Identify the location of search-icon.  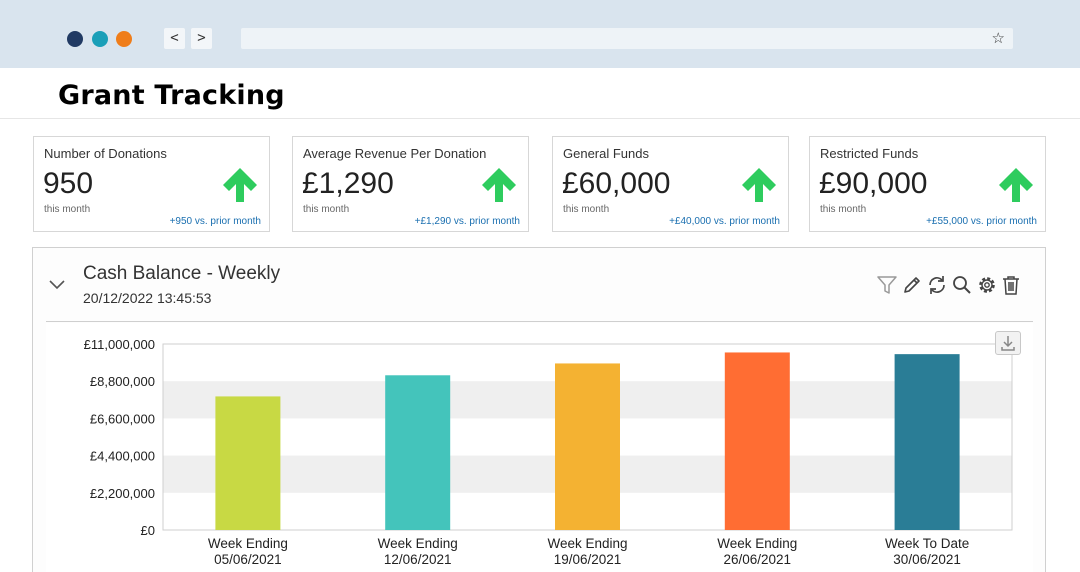
(962, 285).